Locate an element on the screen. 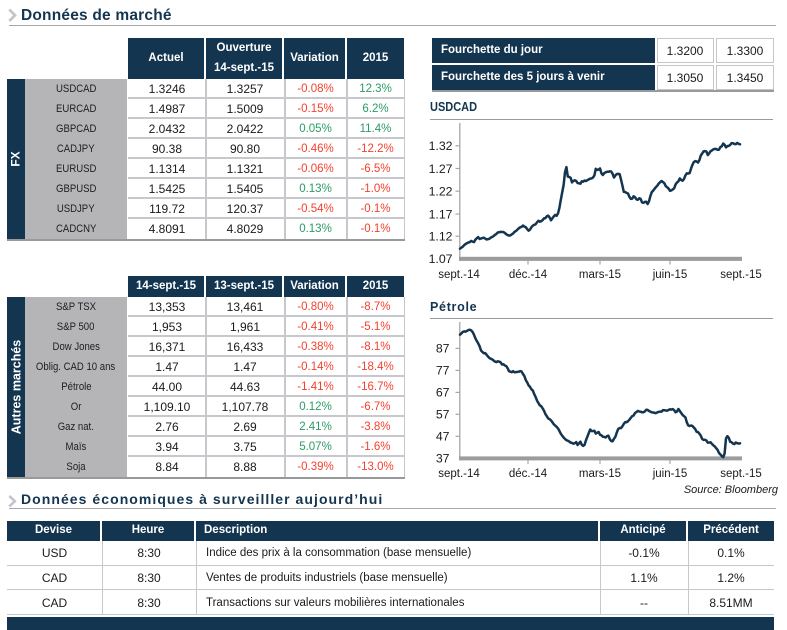 This screenshot has height=630, width=787. svg-text: 37 is located at coordinates (443, 459).